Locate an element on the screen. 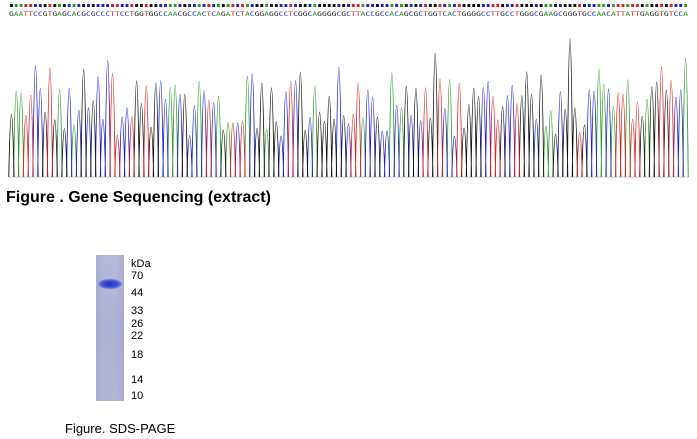  marker-label: 26 is located at coordinates (137, 324).